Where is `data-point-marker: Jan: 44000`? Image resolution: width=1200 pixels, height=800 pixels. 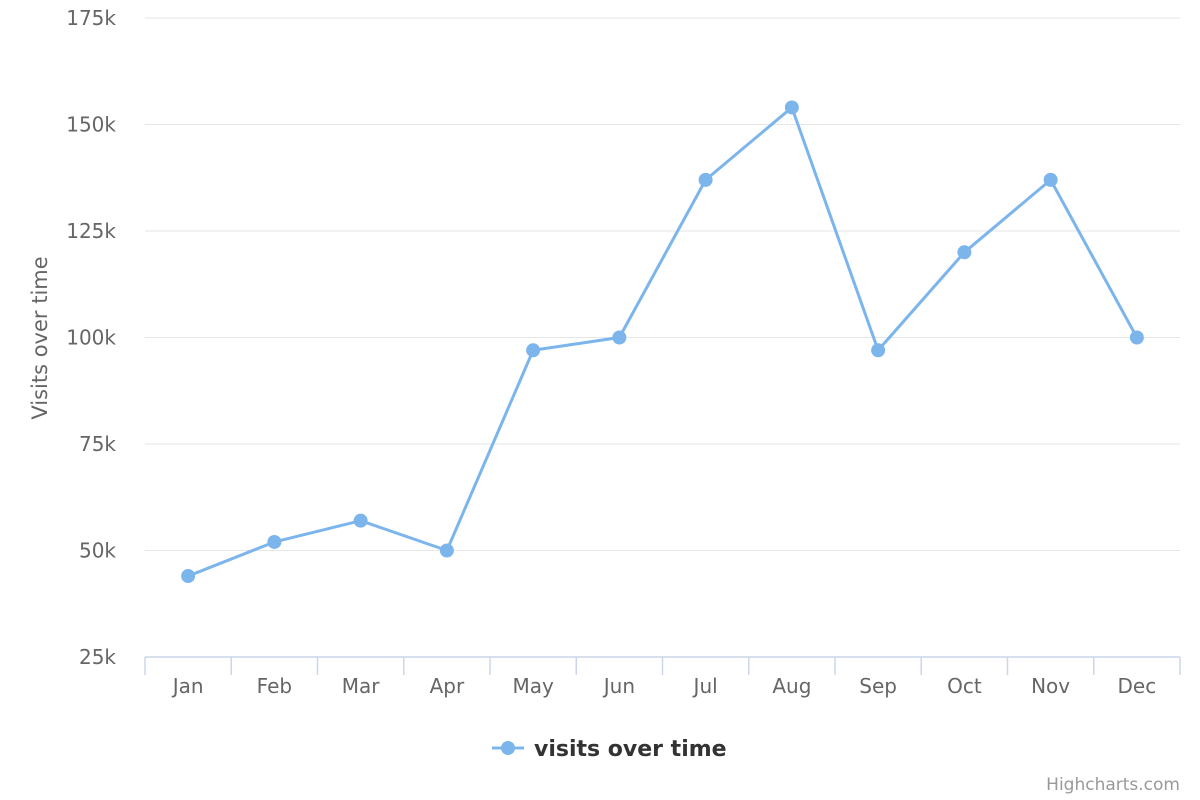 data-point-marker: Jan: 44000 is located at coordinates (188, 576).